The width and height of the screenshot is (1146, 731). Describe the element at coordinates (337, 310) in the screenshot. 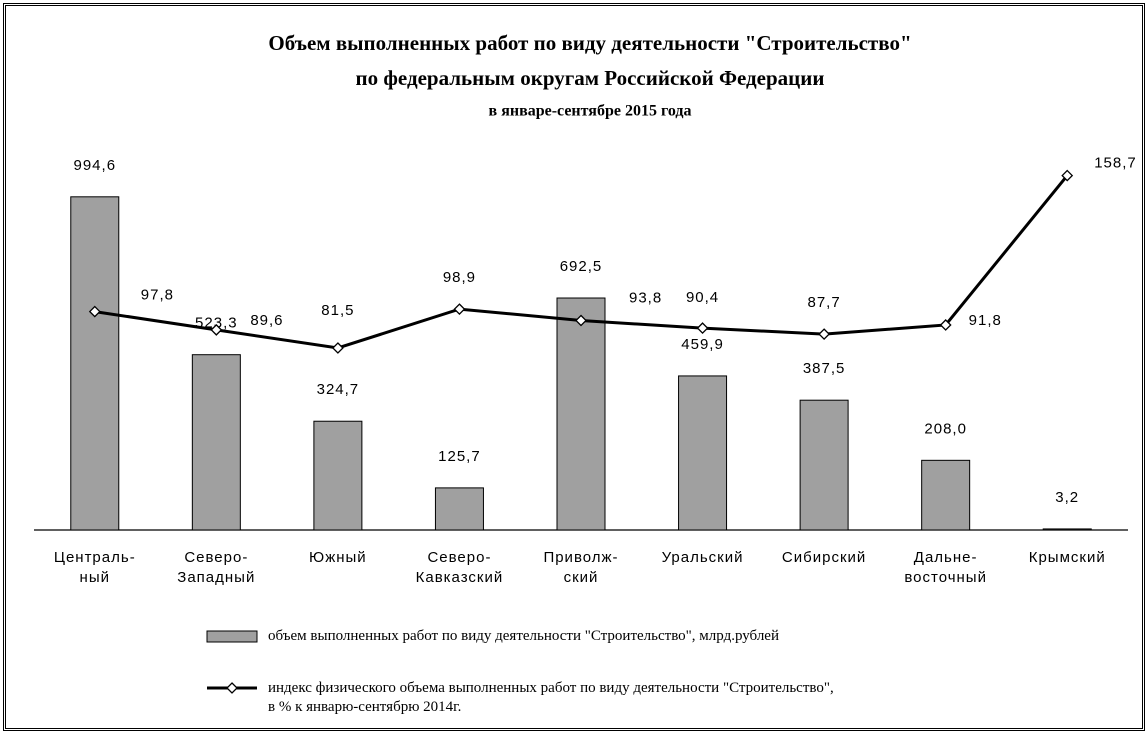

I see `data-label: 81,5` at that location.